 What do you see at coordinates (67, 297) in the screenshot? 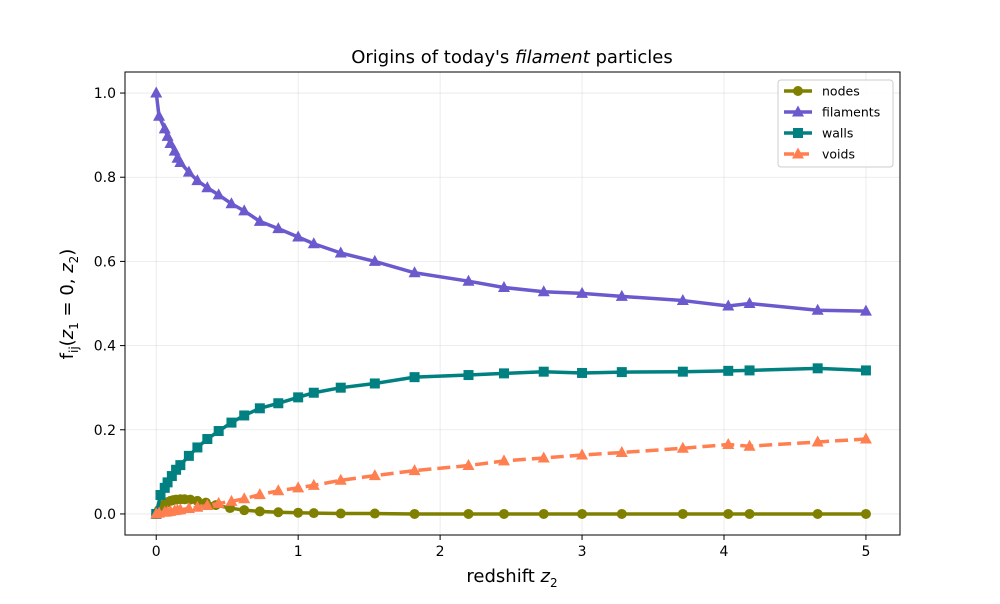
I see `y-axis-label-eq: = 0,` at bounding box center [67, 297].